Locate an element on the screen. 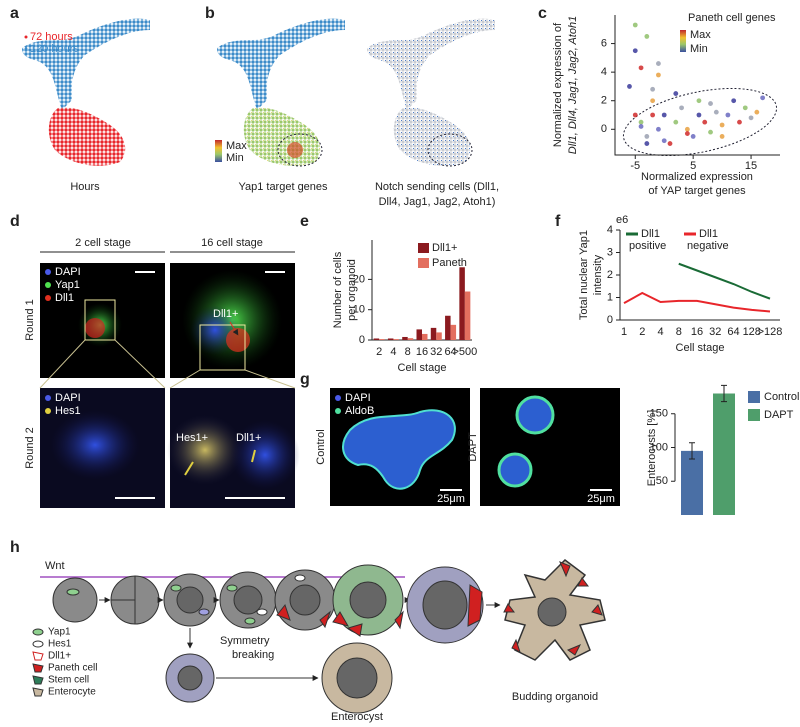  step-label: Budding organoid is located at coordinates (555, 697).